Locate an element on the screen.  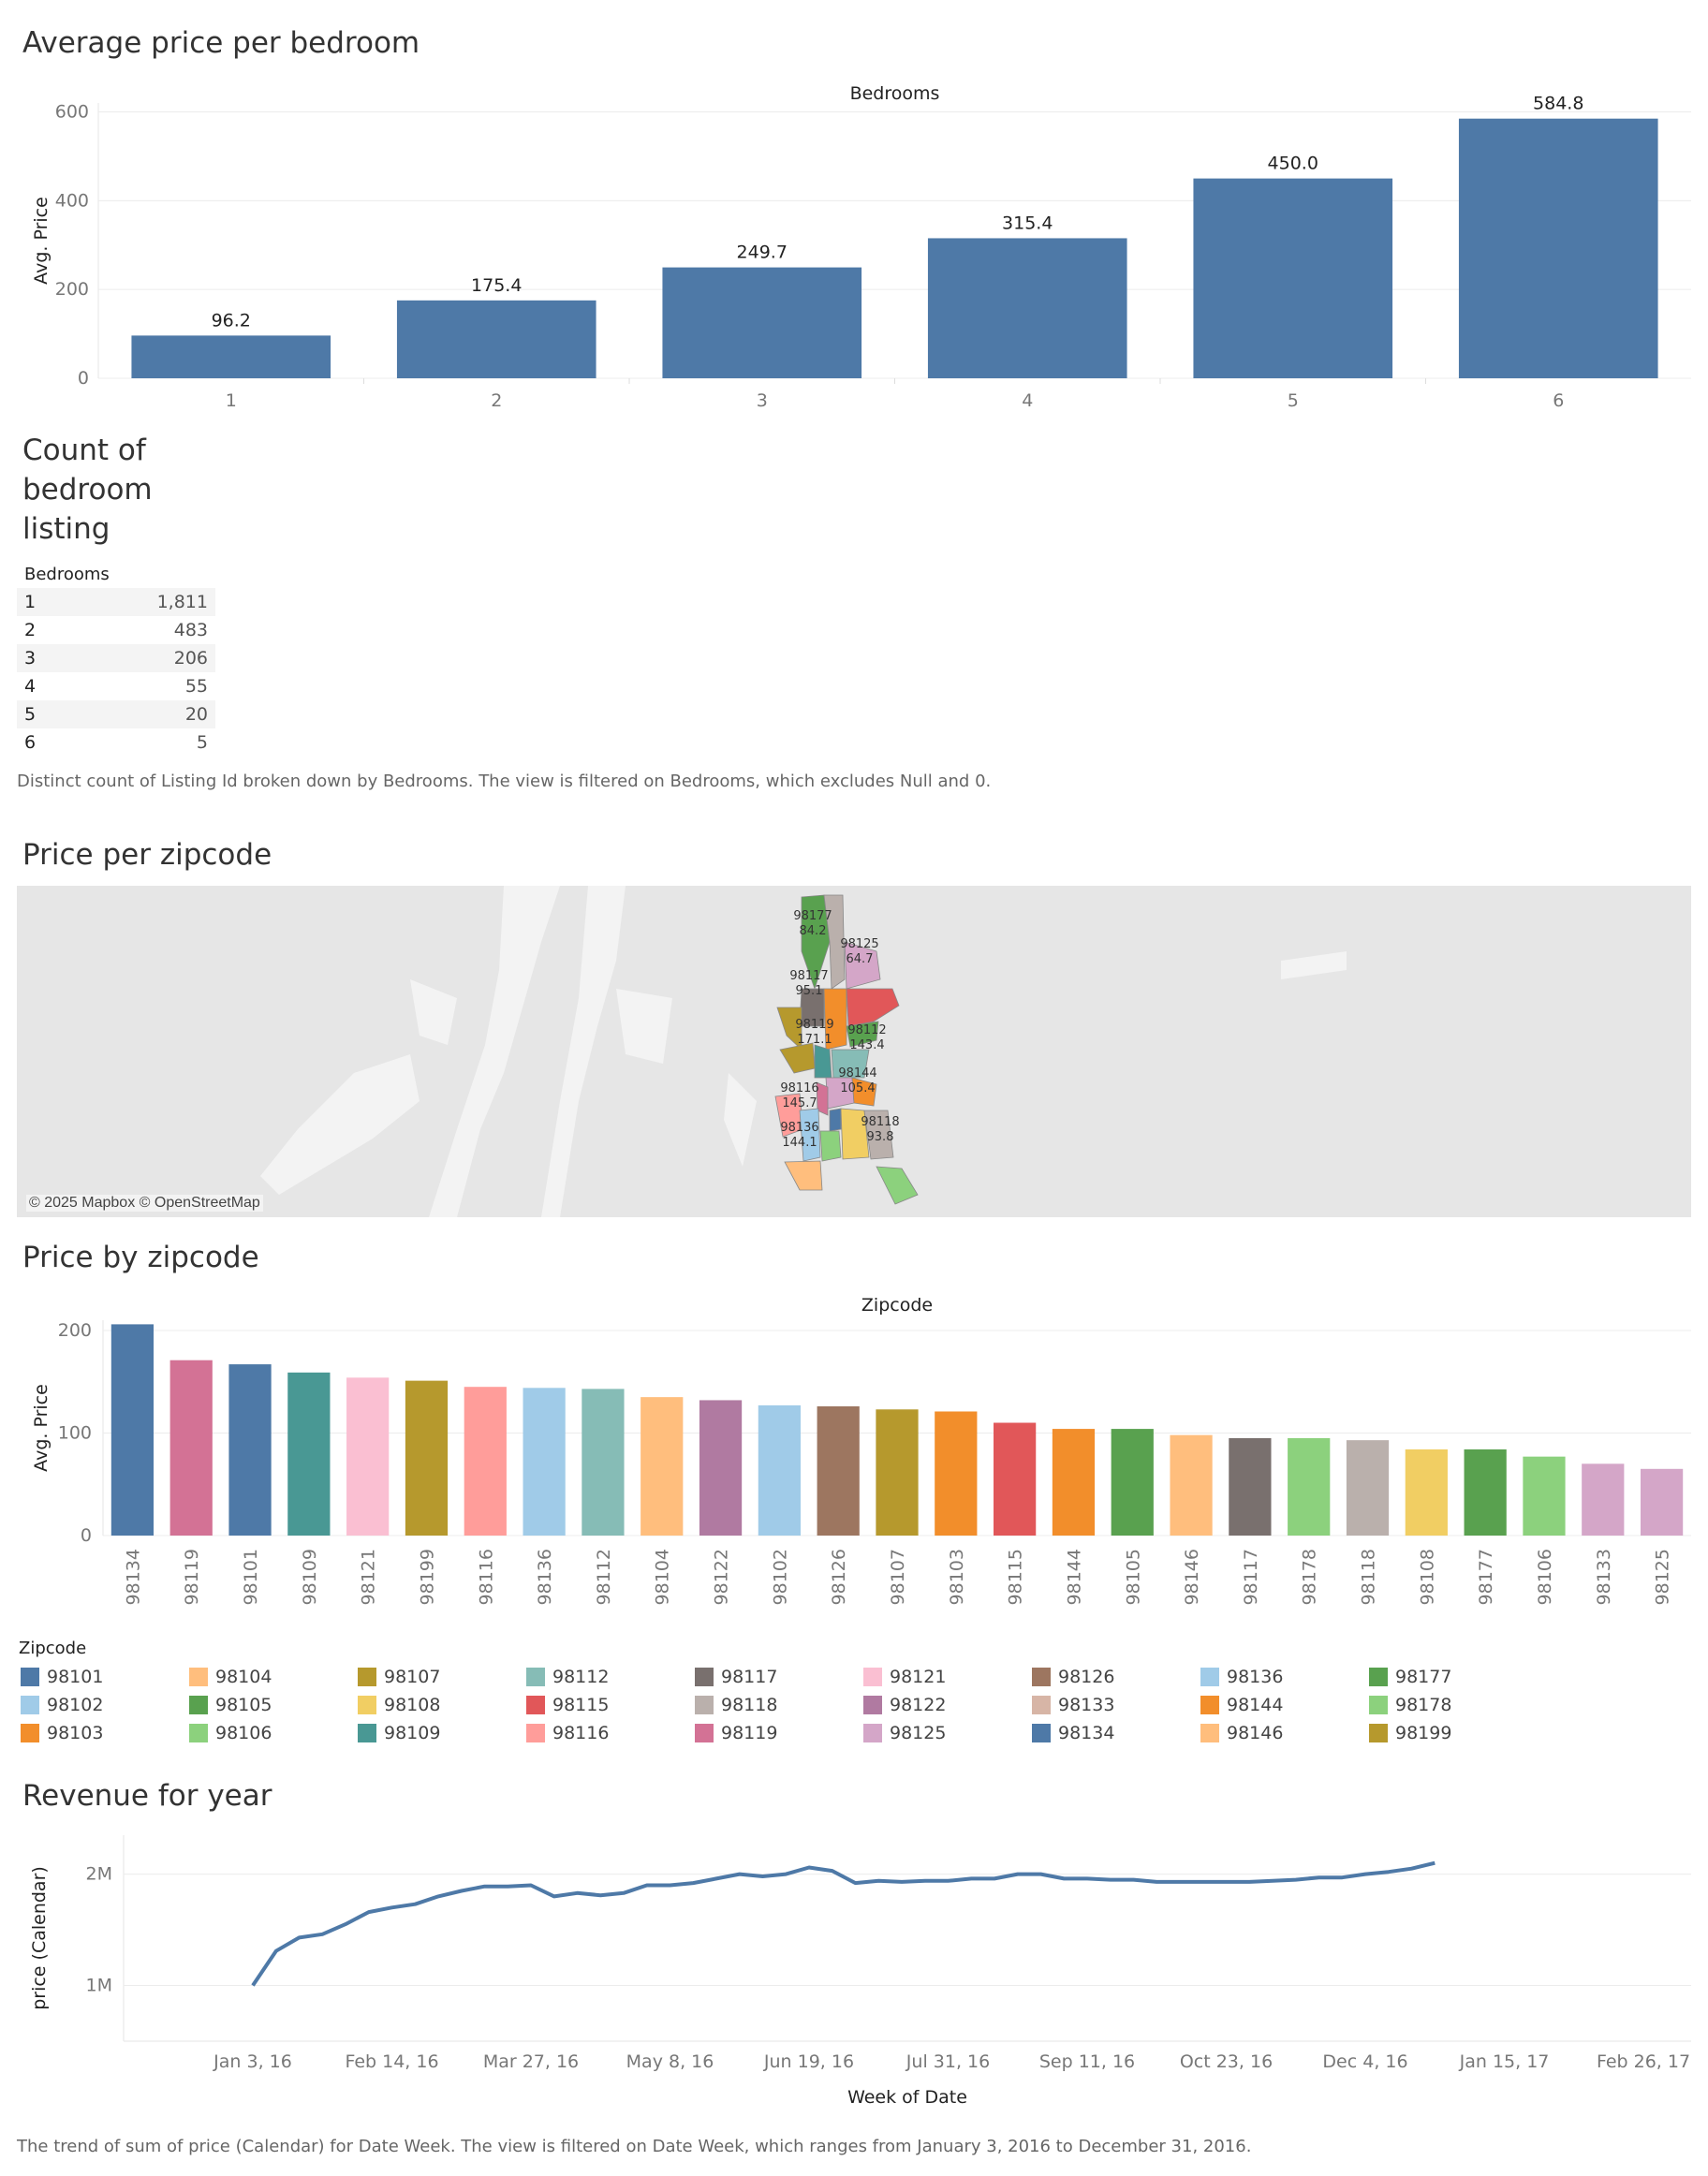
map-water is located at coordinates (433, 1012).